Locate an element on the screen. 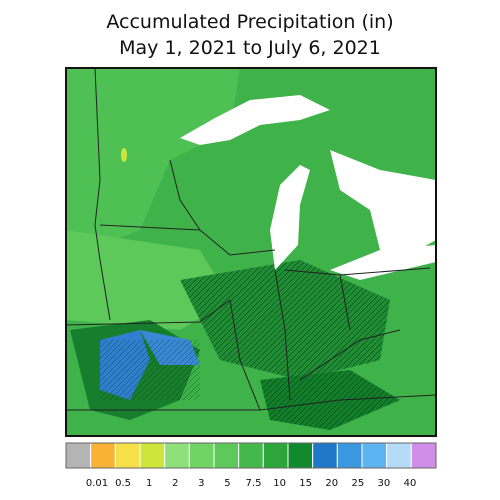 This screenshot has width=500, height=500. legend-label: 15 is located at coordinates (305, 483).